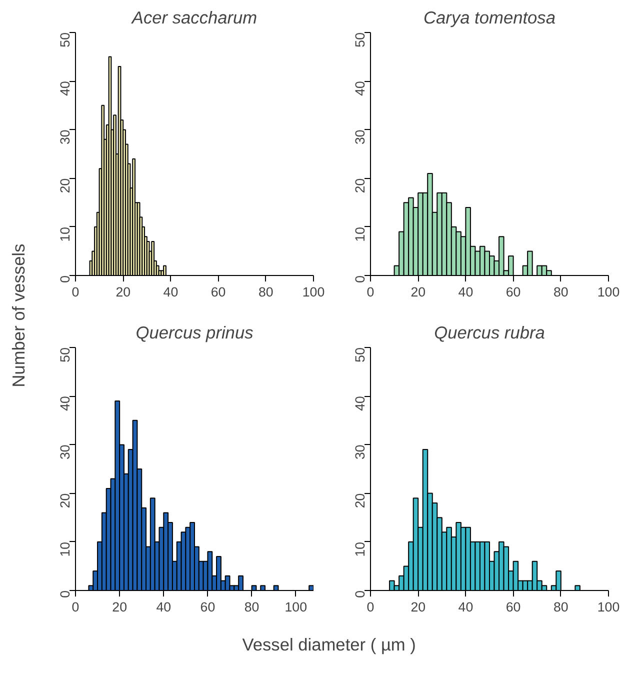 The width and height of the screenshot is (633, 685). Describe the element at coordinates (194, 18) in the screenshot. I see `chart-title: Acer saccharum` at that location.